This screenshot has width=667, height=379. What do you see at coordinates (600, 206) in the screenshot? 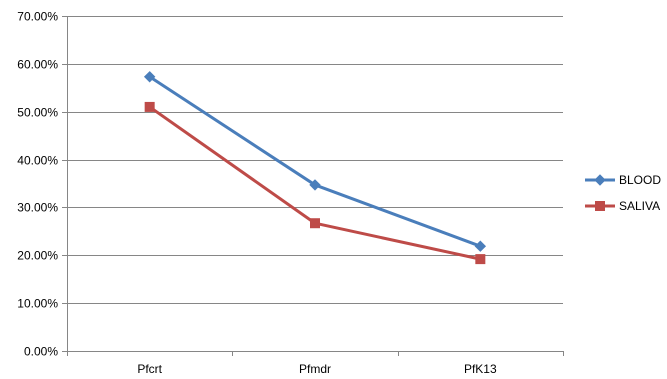
I see `legend-marker-saliva` at bounding box center [600, 206].